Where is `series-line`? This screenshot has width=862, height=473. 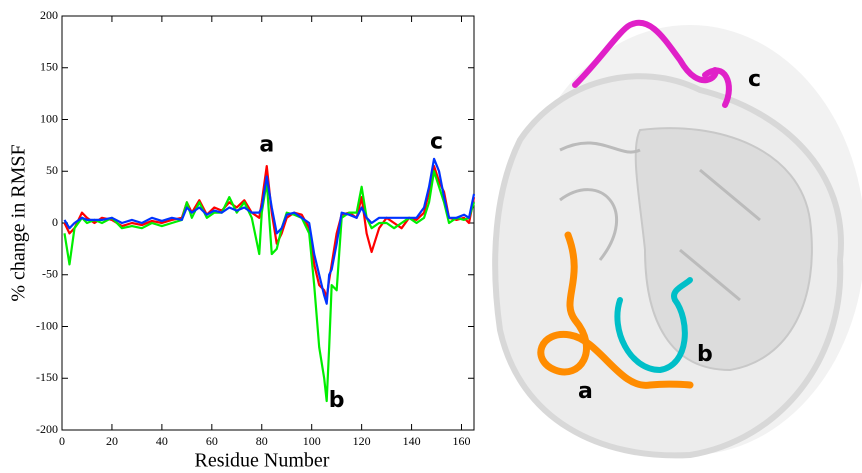
series-line is located at coordinates (269, 231).